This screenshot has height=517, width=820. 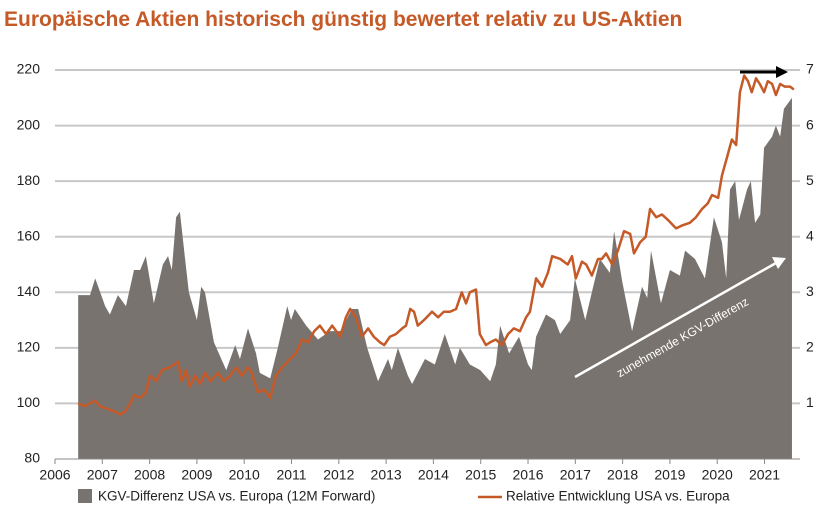 What do you see at coordinates (85, 496) in the screenshot?
I see `legend-swatch` at bounding box center [85, 496].